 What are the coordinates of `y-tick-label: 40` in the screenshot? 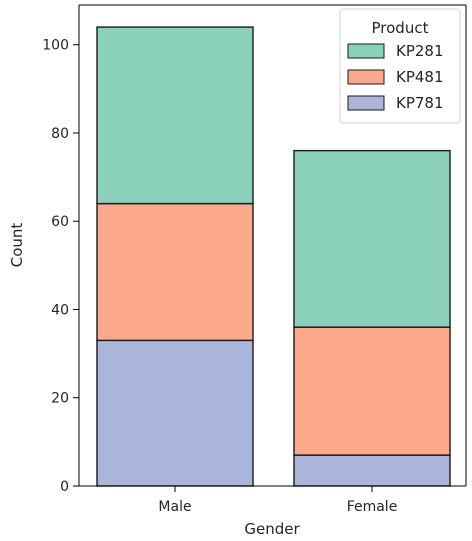 It's located at (60, 310).